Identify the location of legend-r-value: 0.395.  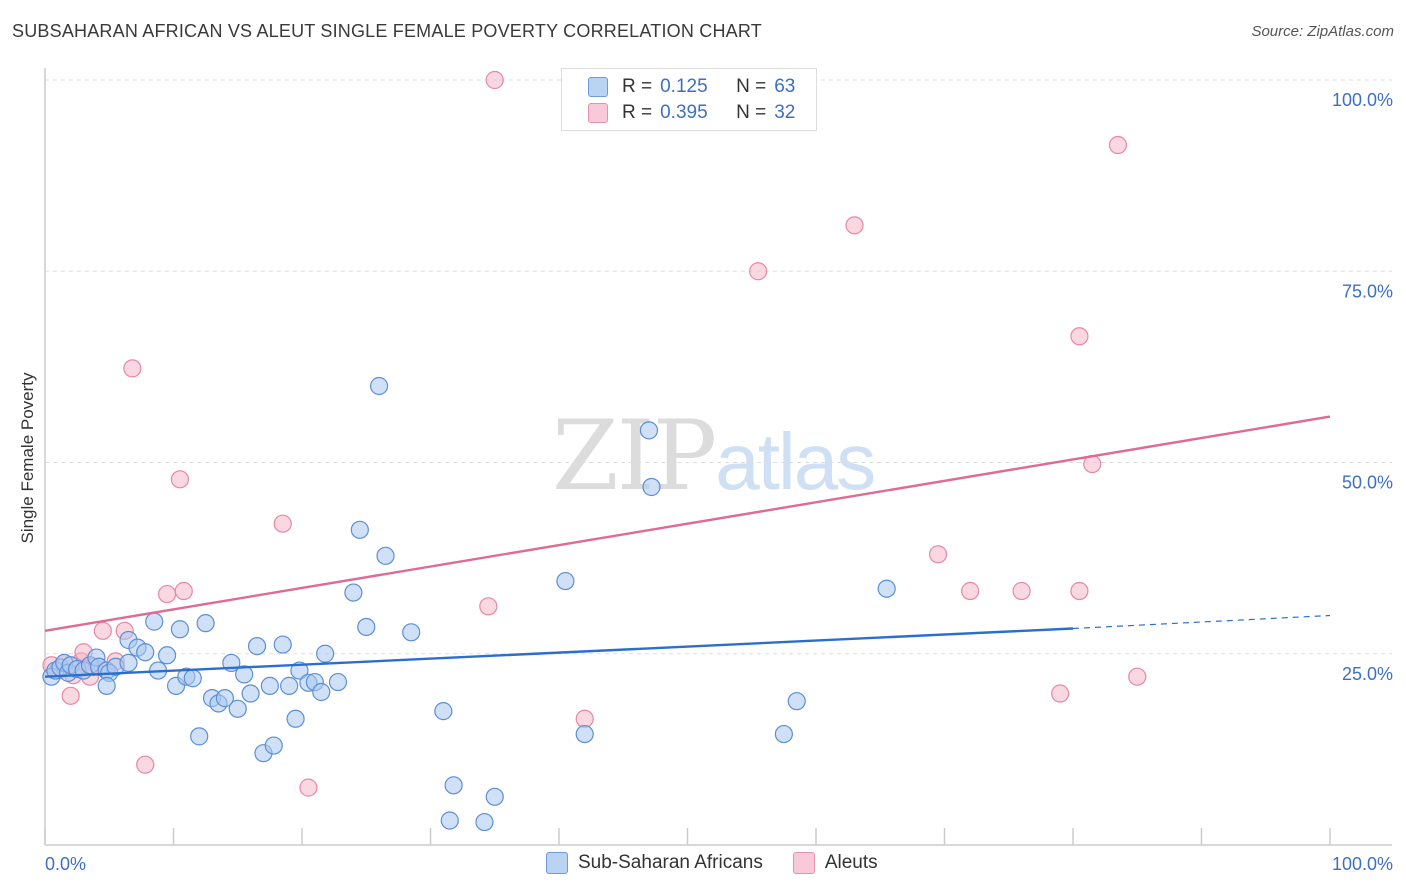
(684, 112).